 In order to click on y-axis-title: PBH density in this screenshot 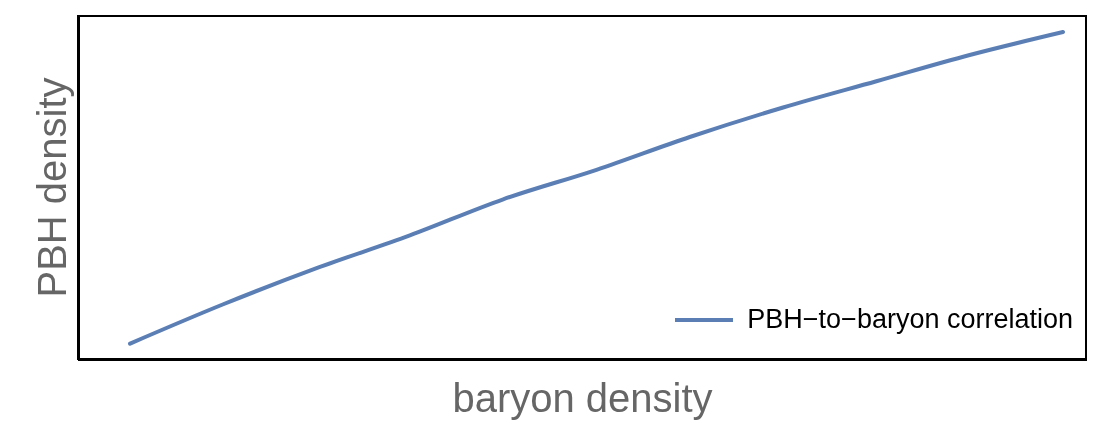, I will do `click(52, 187)`.